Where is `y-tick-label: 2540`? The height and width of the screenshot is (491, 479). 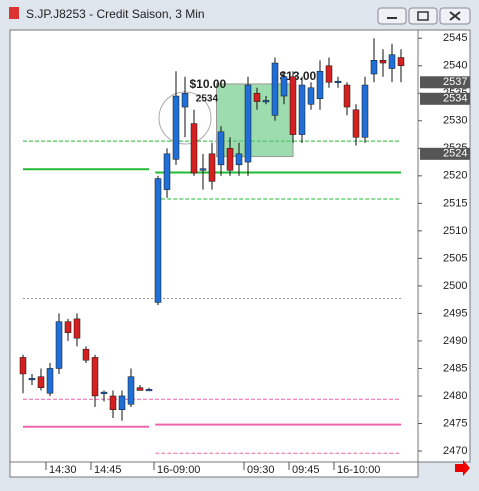 y-tick-label: 2540 is located at coordinates (455, 66).